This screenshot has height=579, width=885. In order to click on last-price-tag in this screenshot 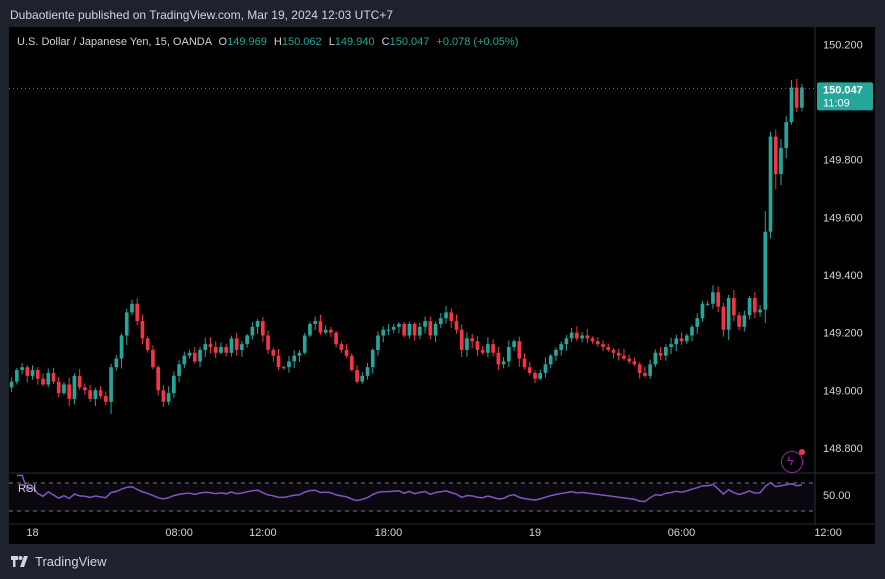, I will do `click(845, 96)`.